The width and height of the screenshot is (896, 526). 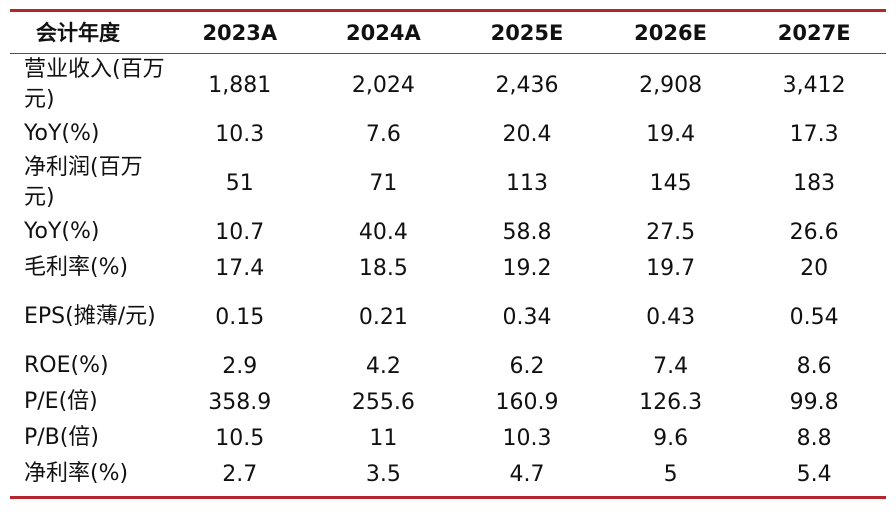 I want to click on cell: 19.7, so click(x=671, y=268).